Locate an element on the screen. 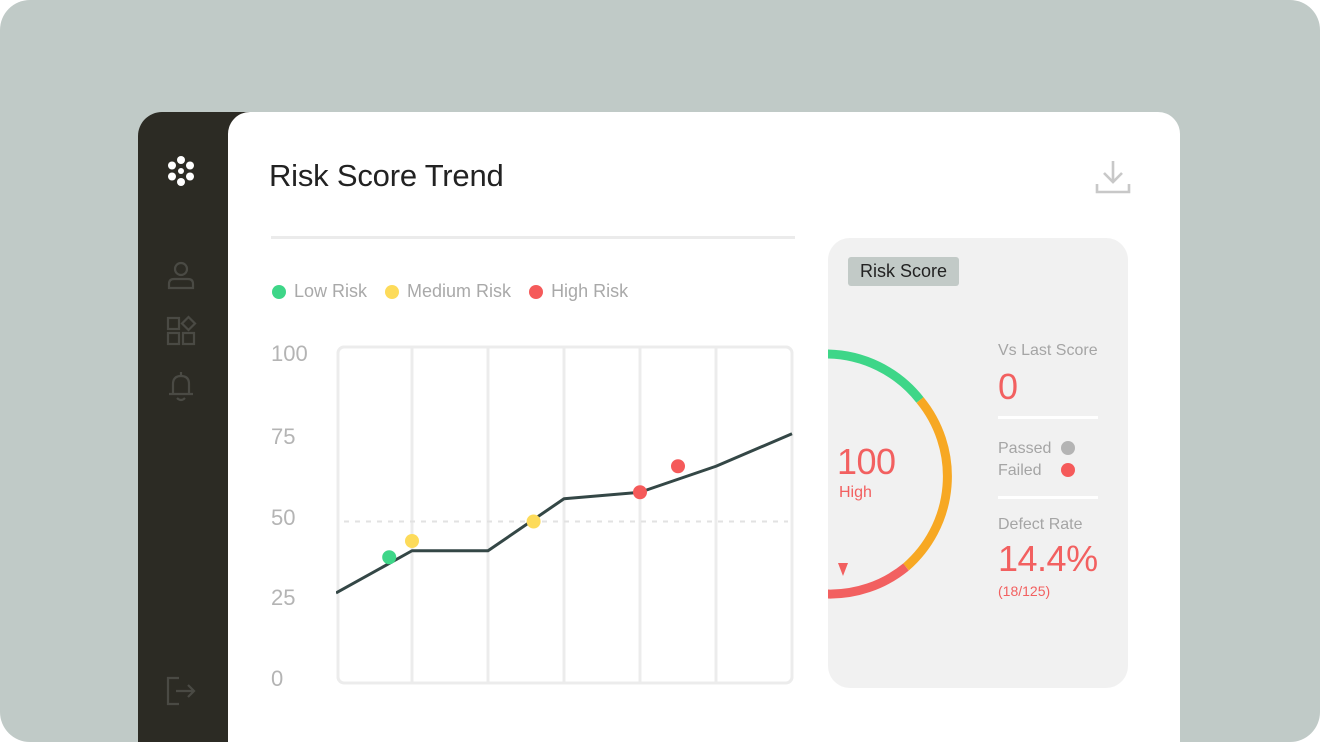  series-line is located at coordinates (564, 513).